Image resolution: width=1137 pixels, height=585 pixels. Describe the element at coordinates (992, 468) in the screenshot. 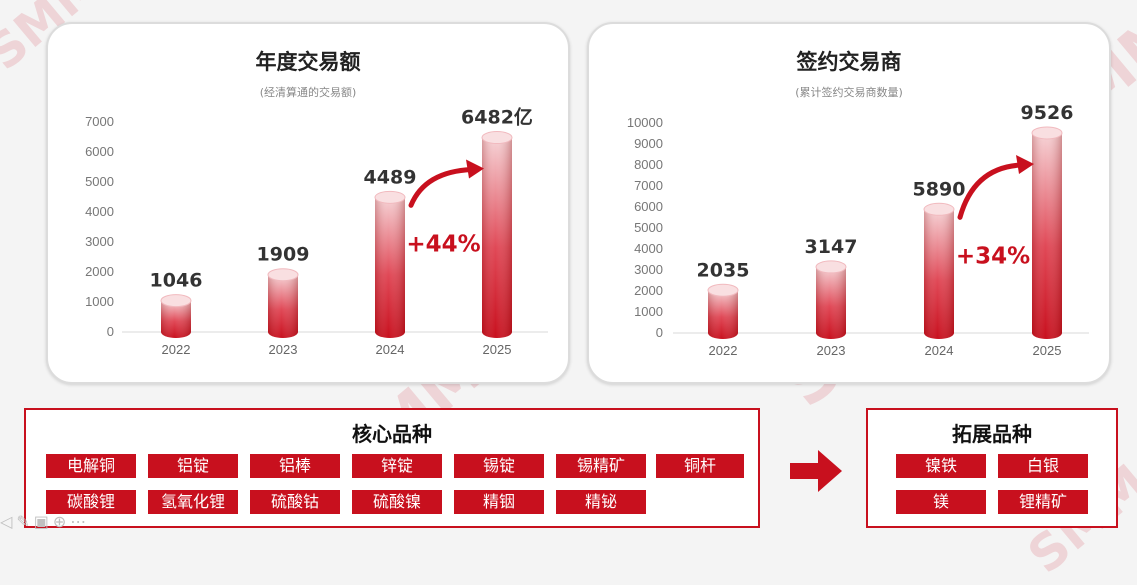

I see `extended-varieties-panel: 拓展品种 镍铁 白银 镁 锂精矿` at that location.